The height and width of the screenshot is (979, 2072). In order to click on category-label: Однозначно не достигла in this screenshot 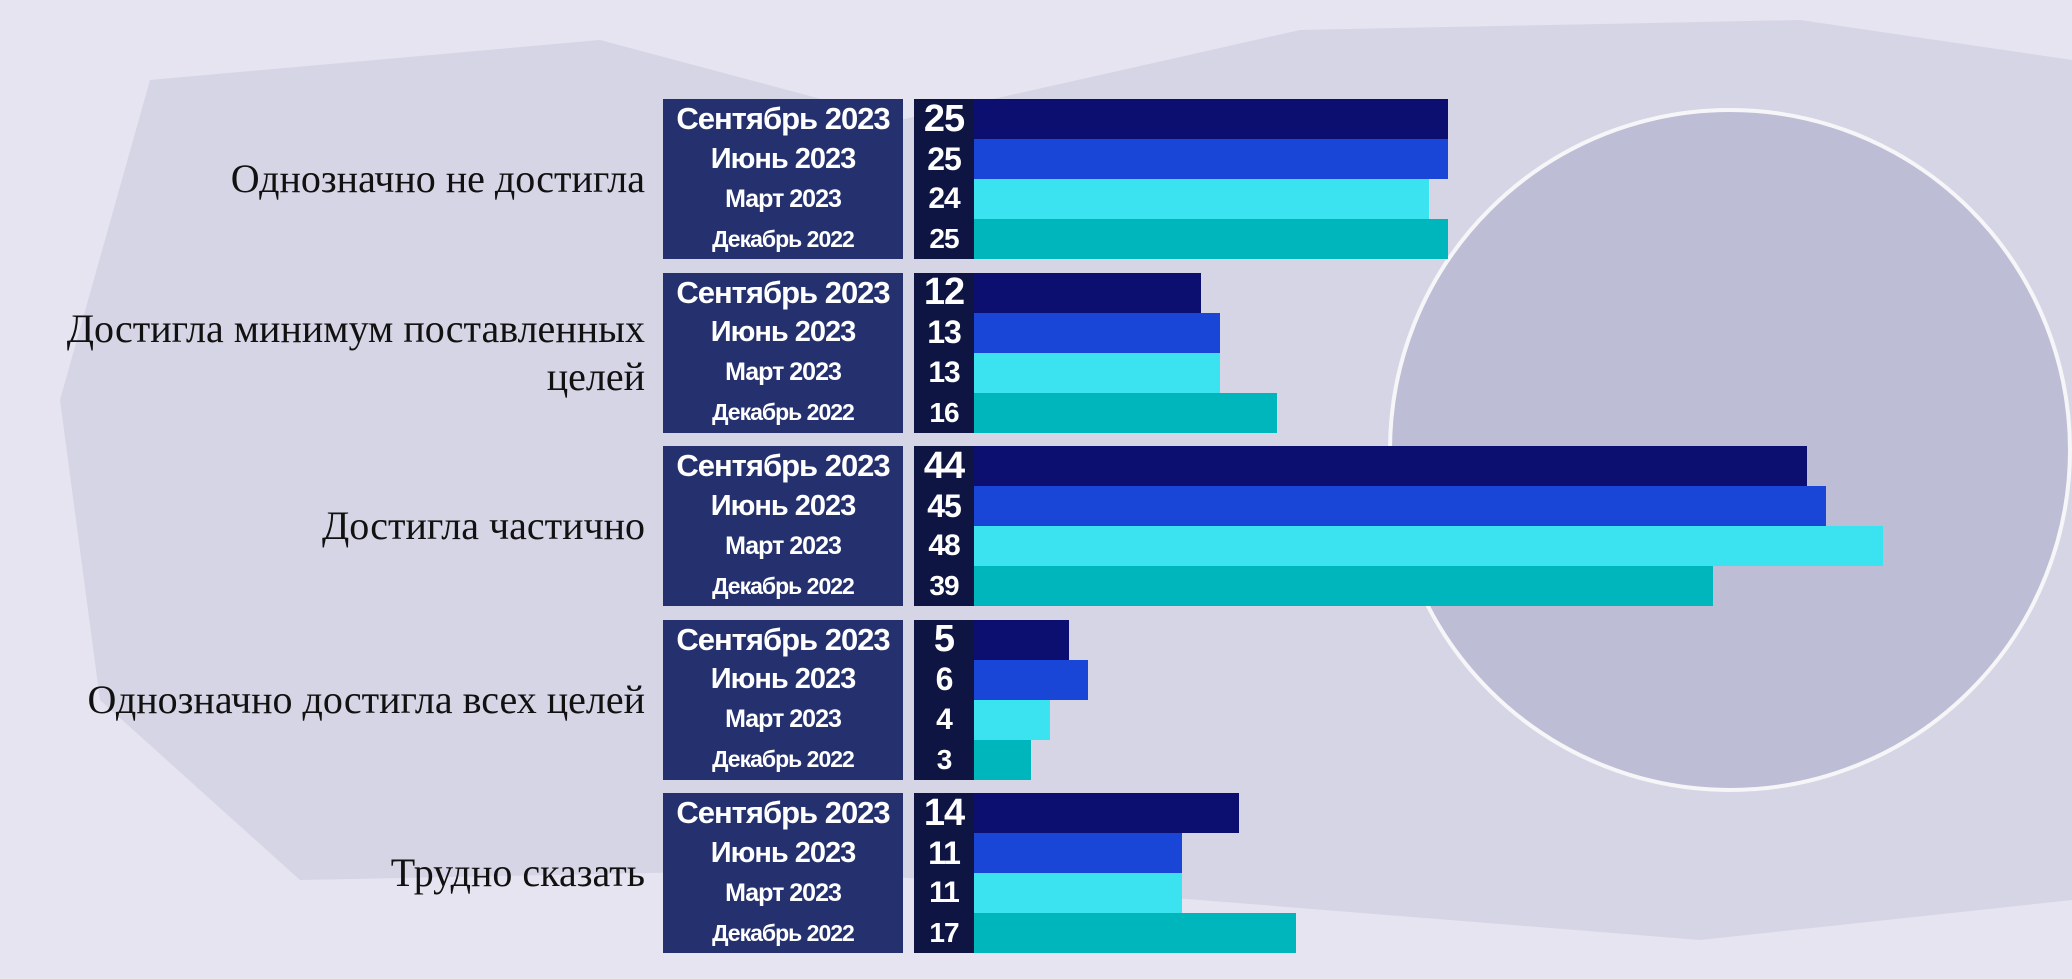, I will do `click(437, 178)`.